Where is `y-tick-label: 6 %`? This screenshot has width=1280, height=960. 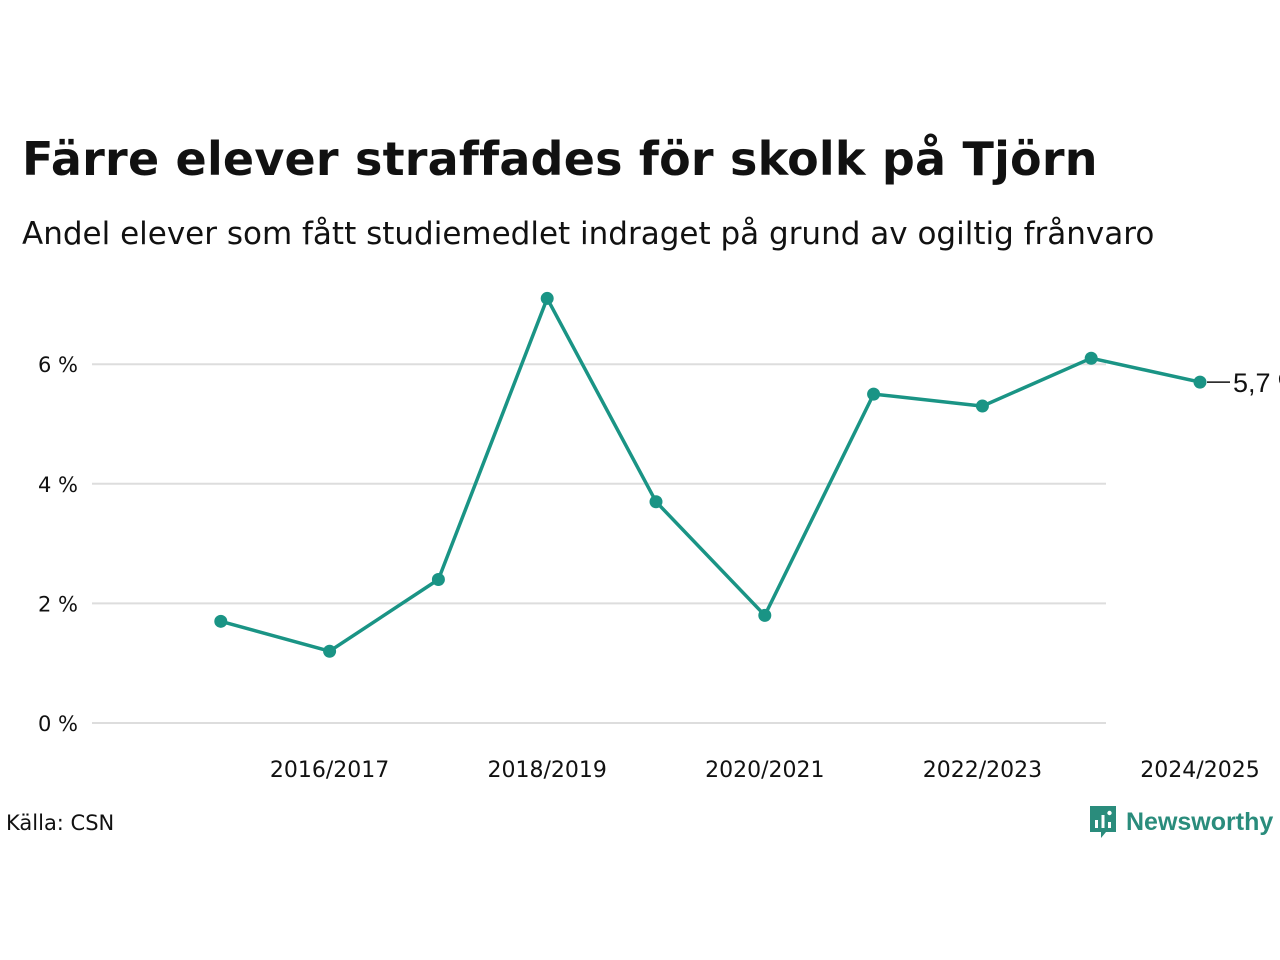 y-tick-label: 6 % is located at coordinates (58, 365).